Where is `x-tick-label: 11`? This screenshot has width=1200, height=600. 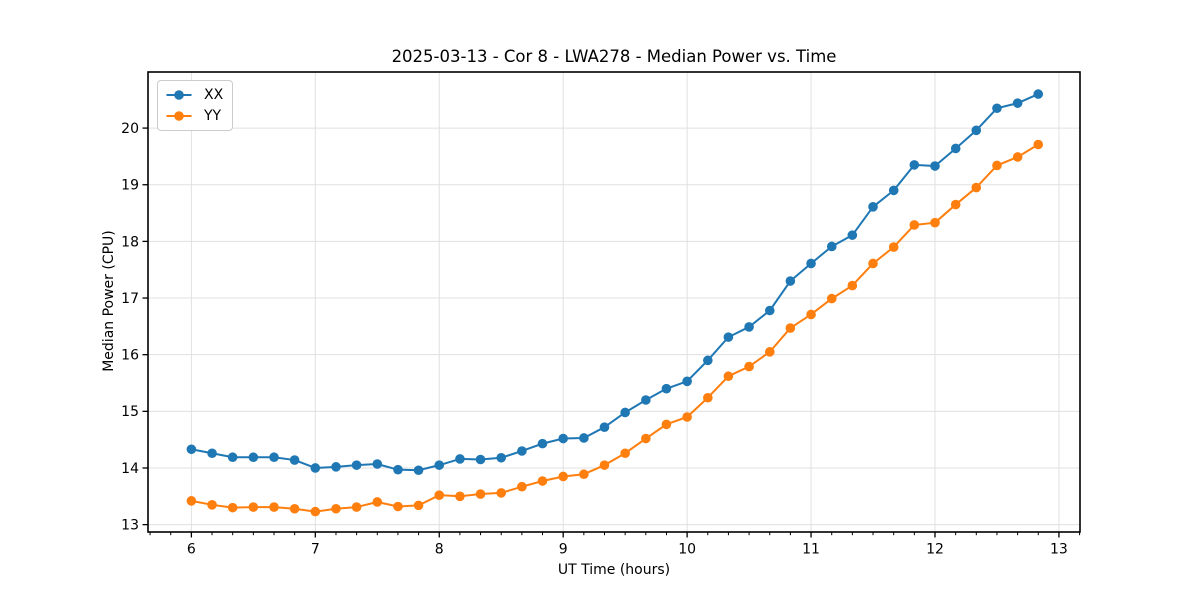
x-tick-label: 11 is located at coordinates (811, 550).